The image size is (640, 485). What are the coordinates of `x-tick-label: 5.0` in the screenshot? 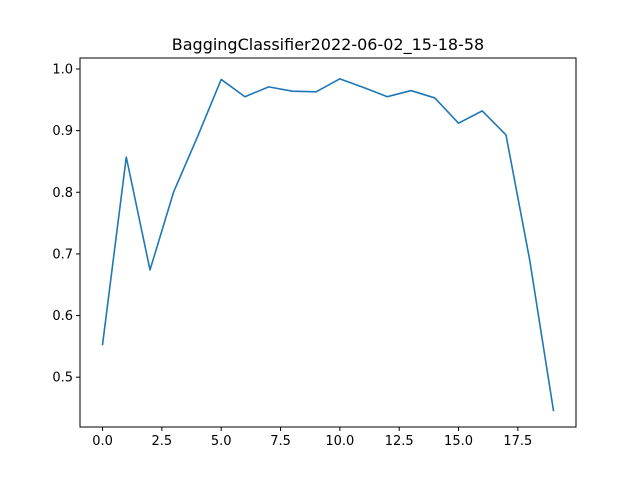 It's located at (221, 441).